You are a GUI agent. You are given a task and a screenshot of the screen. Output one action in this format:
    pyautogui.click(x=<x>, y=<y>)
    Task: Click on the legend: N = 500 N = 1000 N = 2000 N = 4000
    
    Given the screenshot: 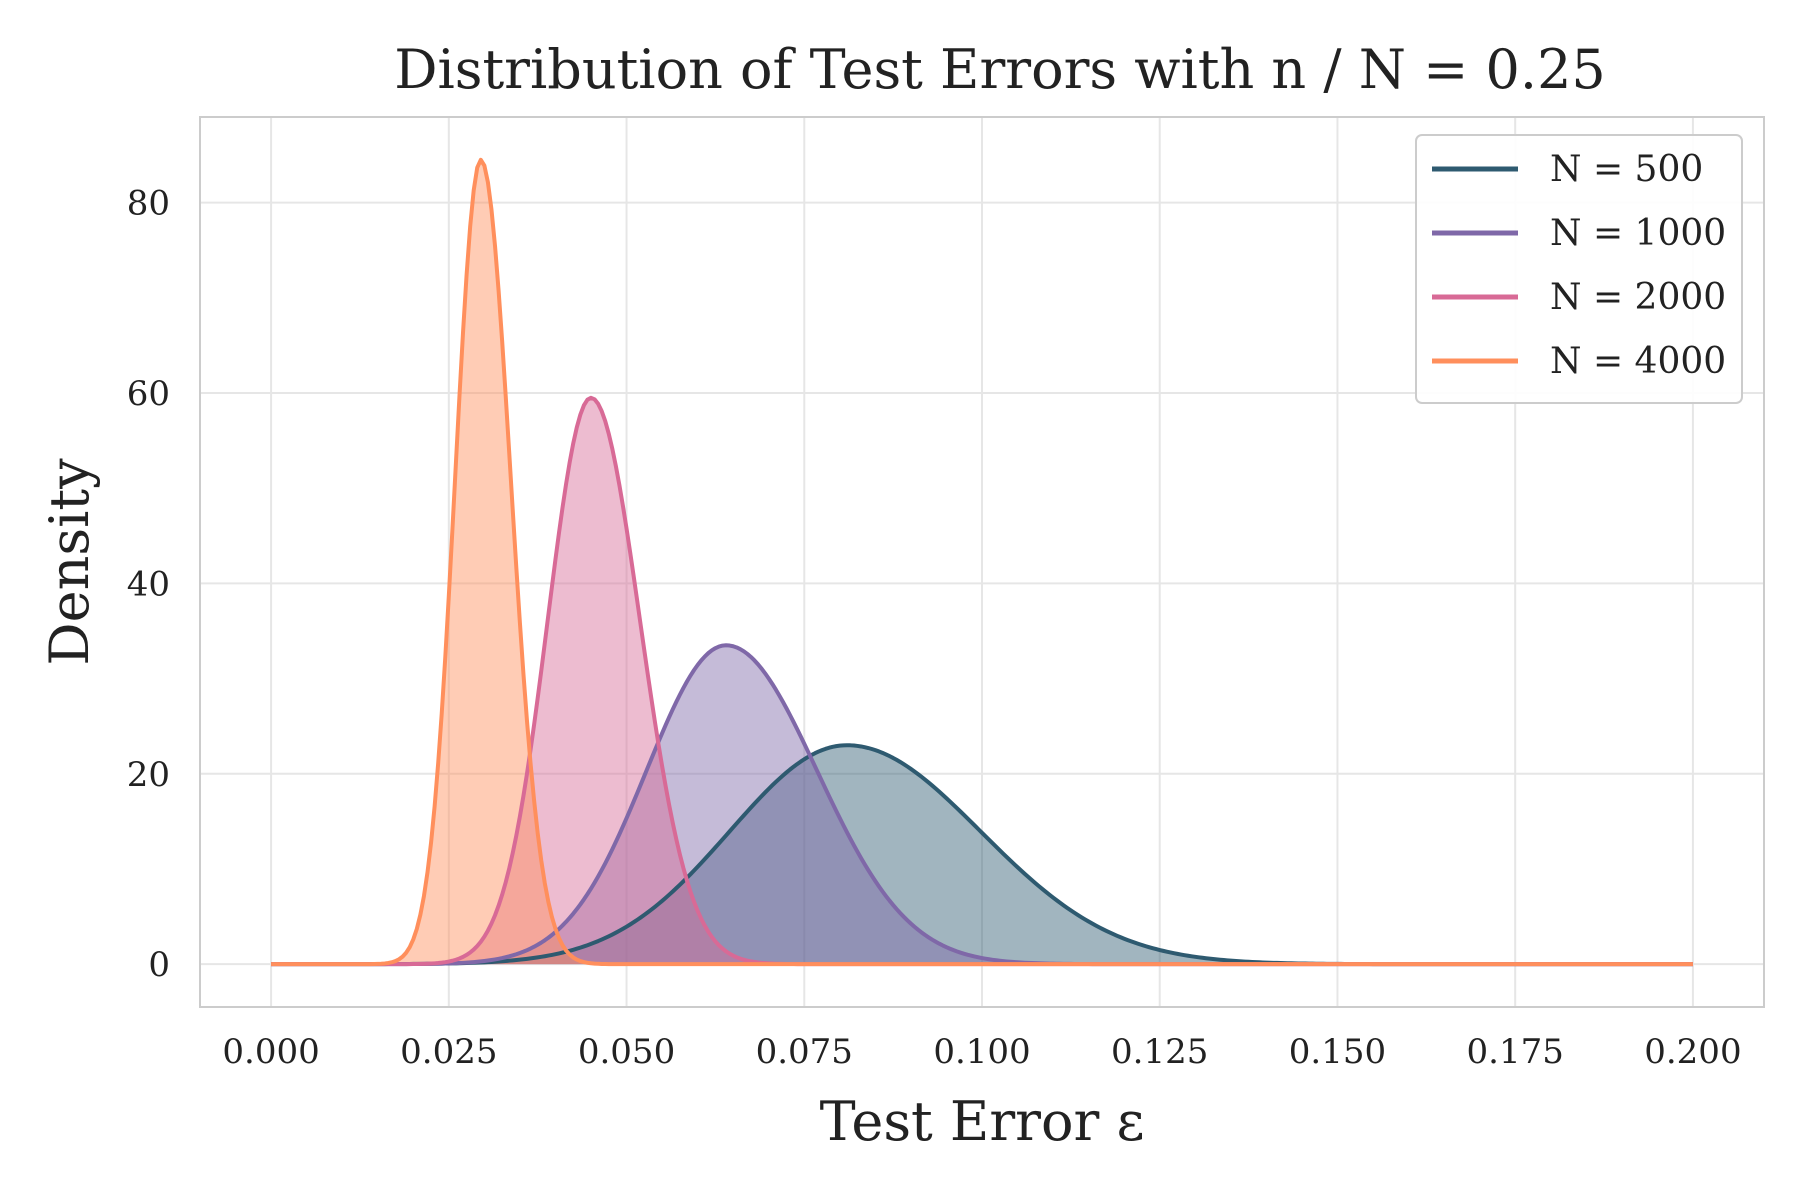 What is the action you would take?
    pyautogui.click(x=1579, y=269)
    